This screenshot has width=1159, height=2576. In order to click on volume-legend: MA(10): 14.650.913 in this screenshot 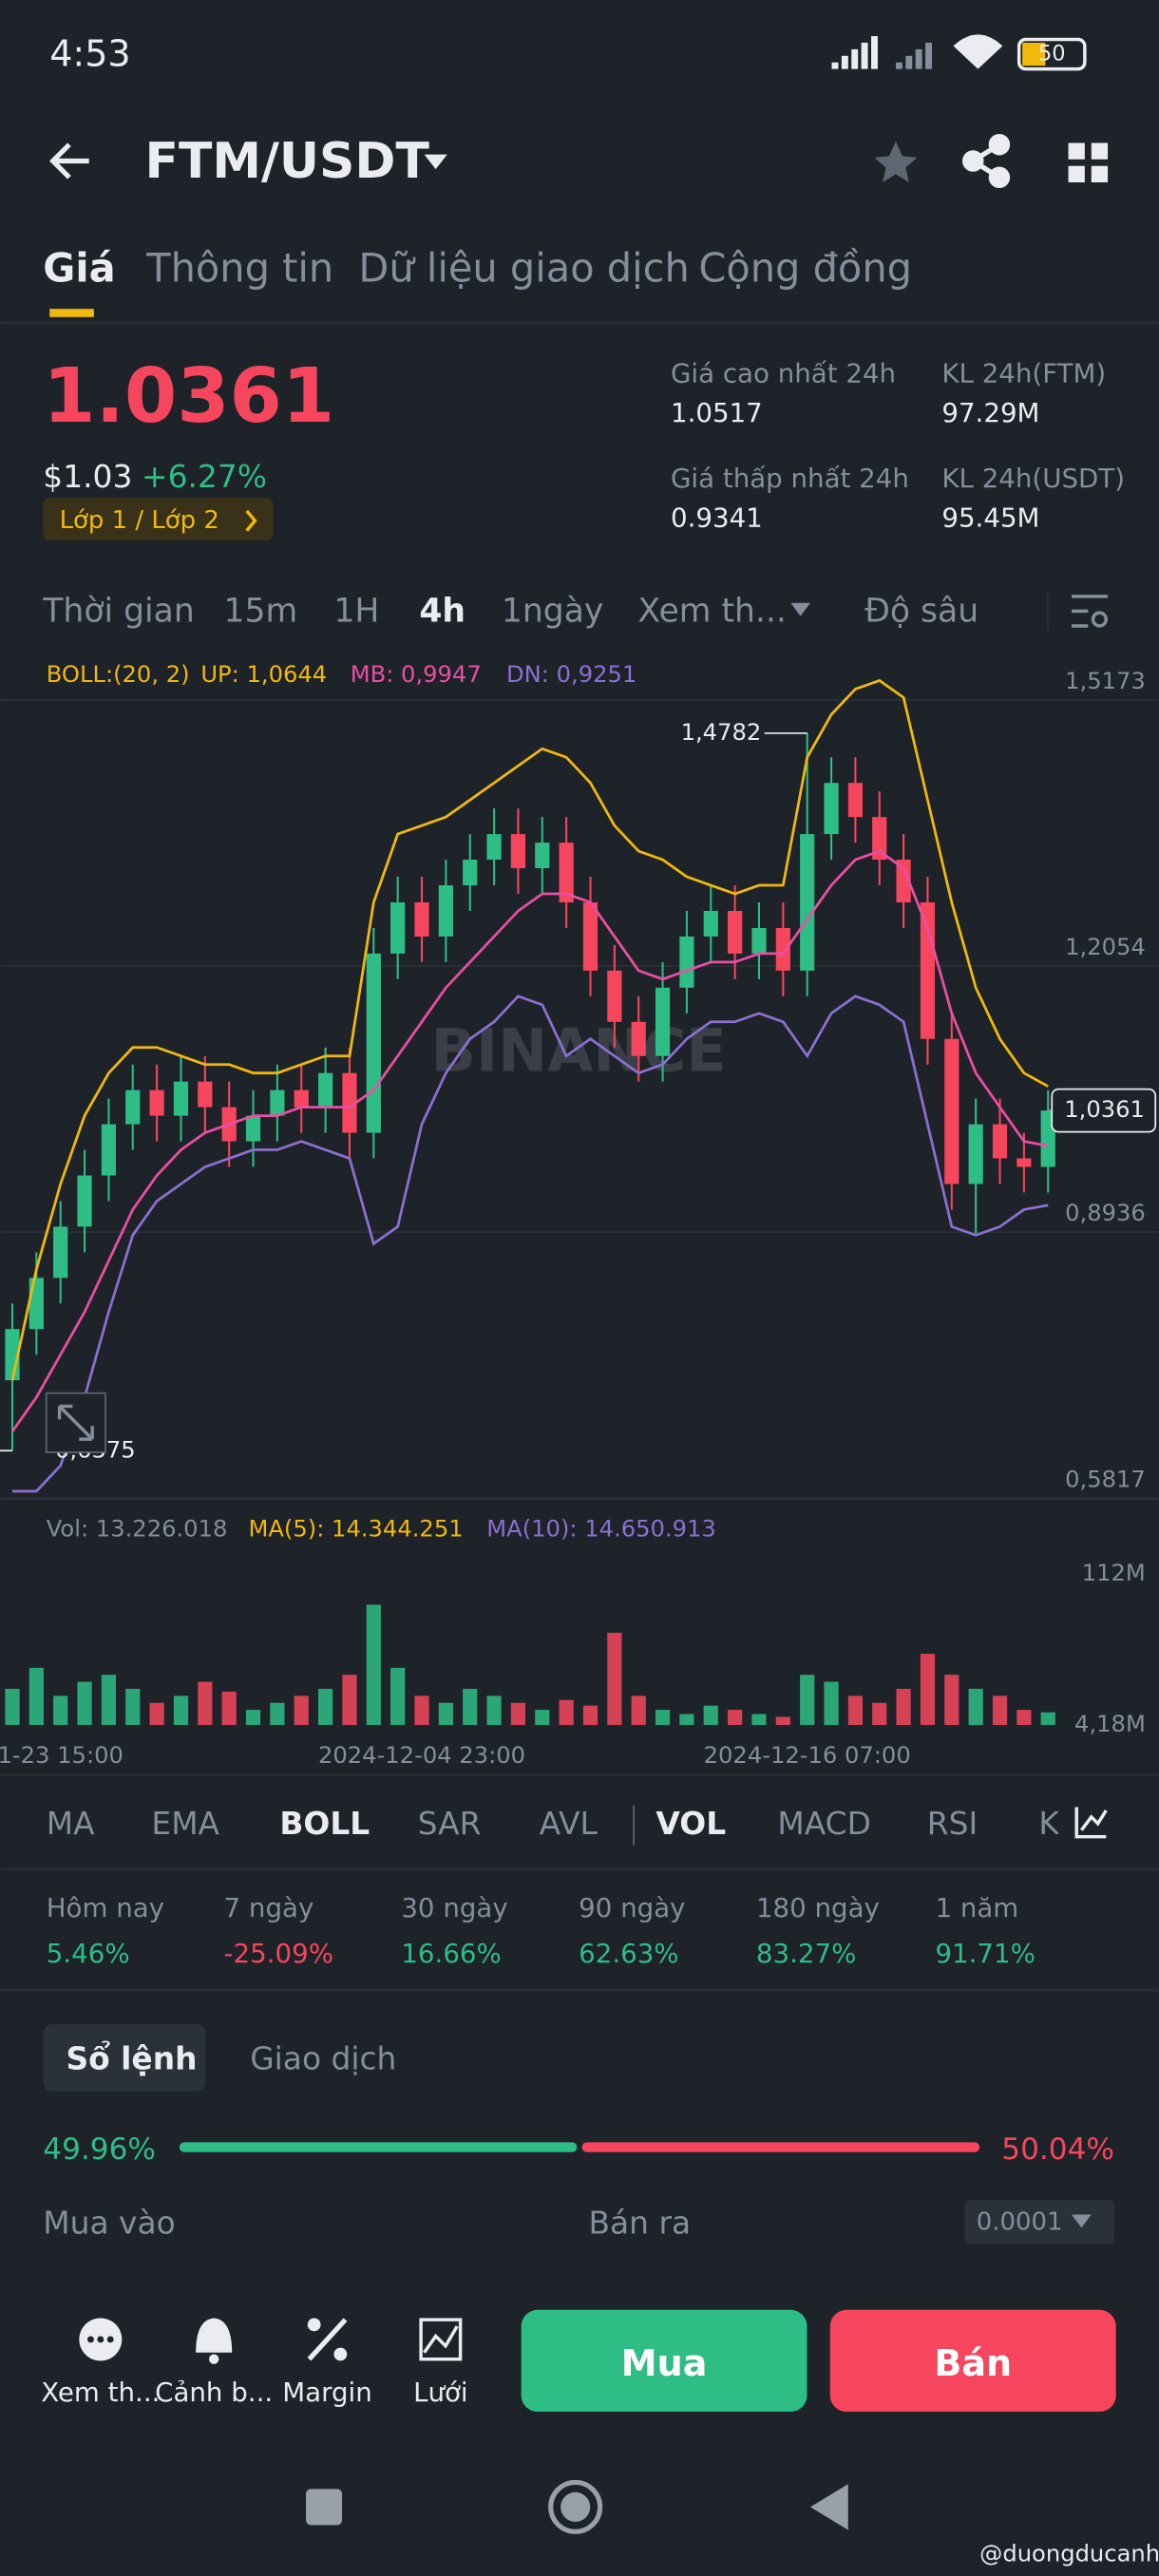, I will do `click(601, 1528)`.